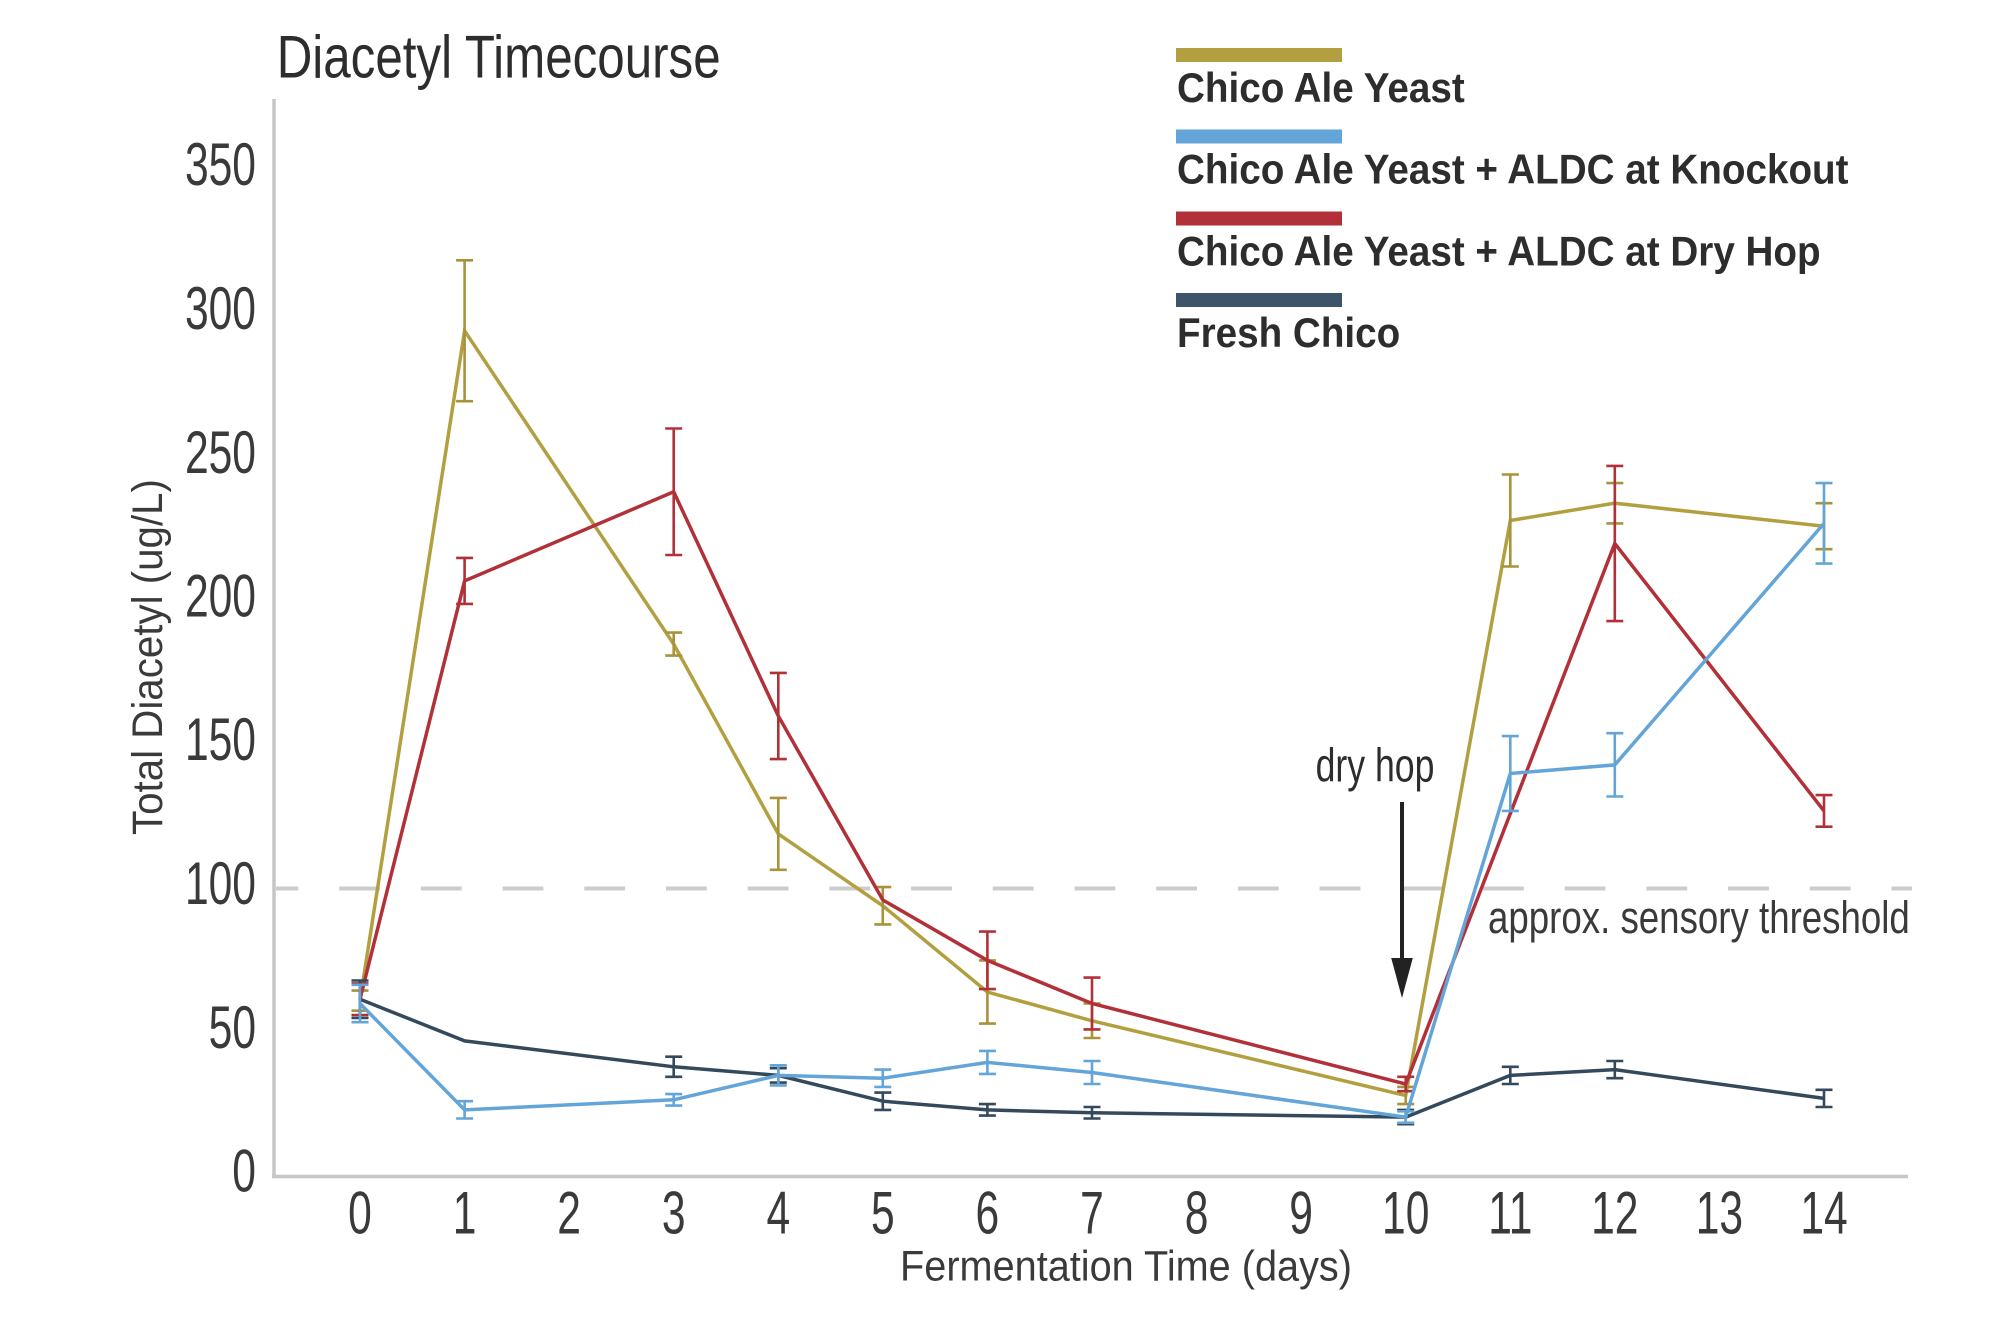 The width and height of the screenshot is (2000, 1333). Describe the element at coordinates (465, 1213) in the screenshot. I see `svg-text: 1` at that location.